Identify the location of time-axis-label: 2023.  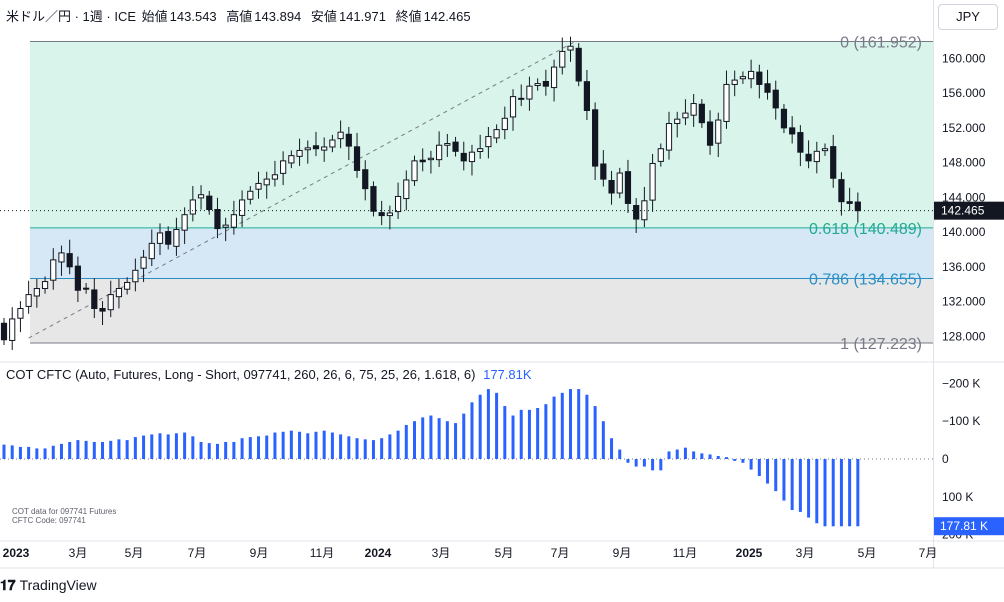
(16, 553).